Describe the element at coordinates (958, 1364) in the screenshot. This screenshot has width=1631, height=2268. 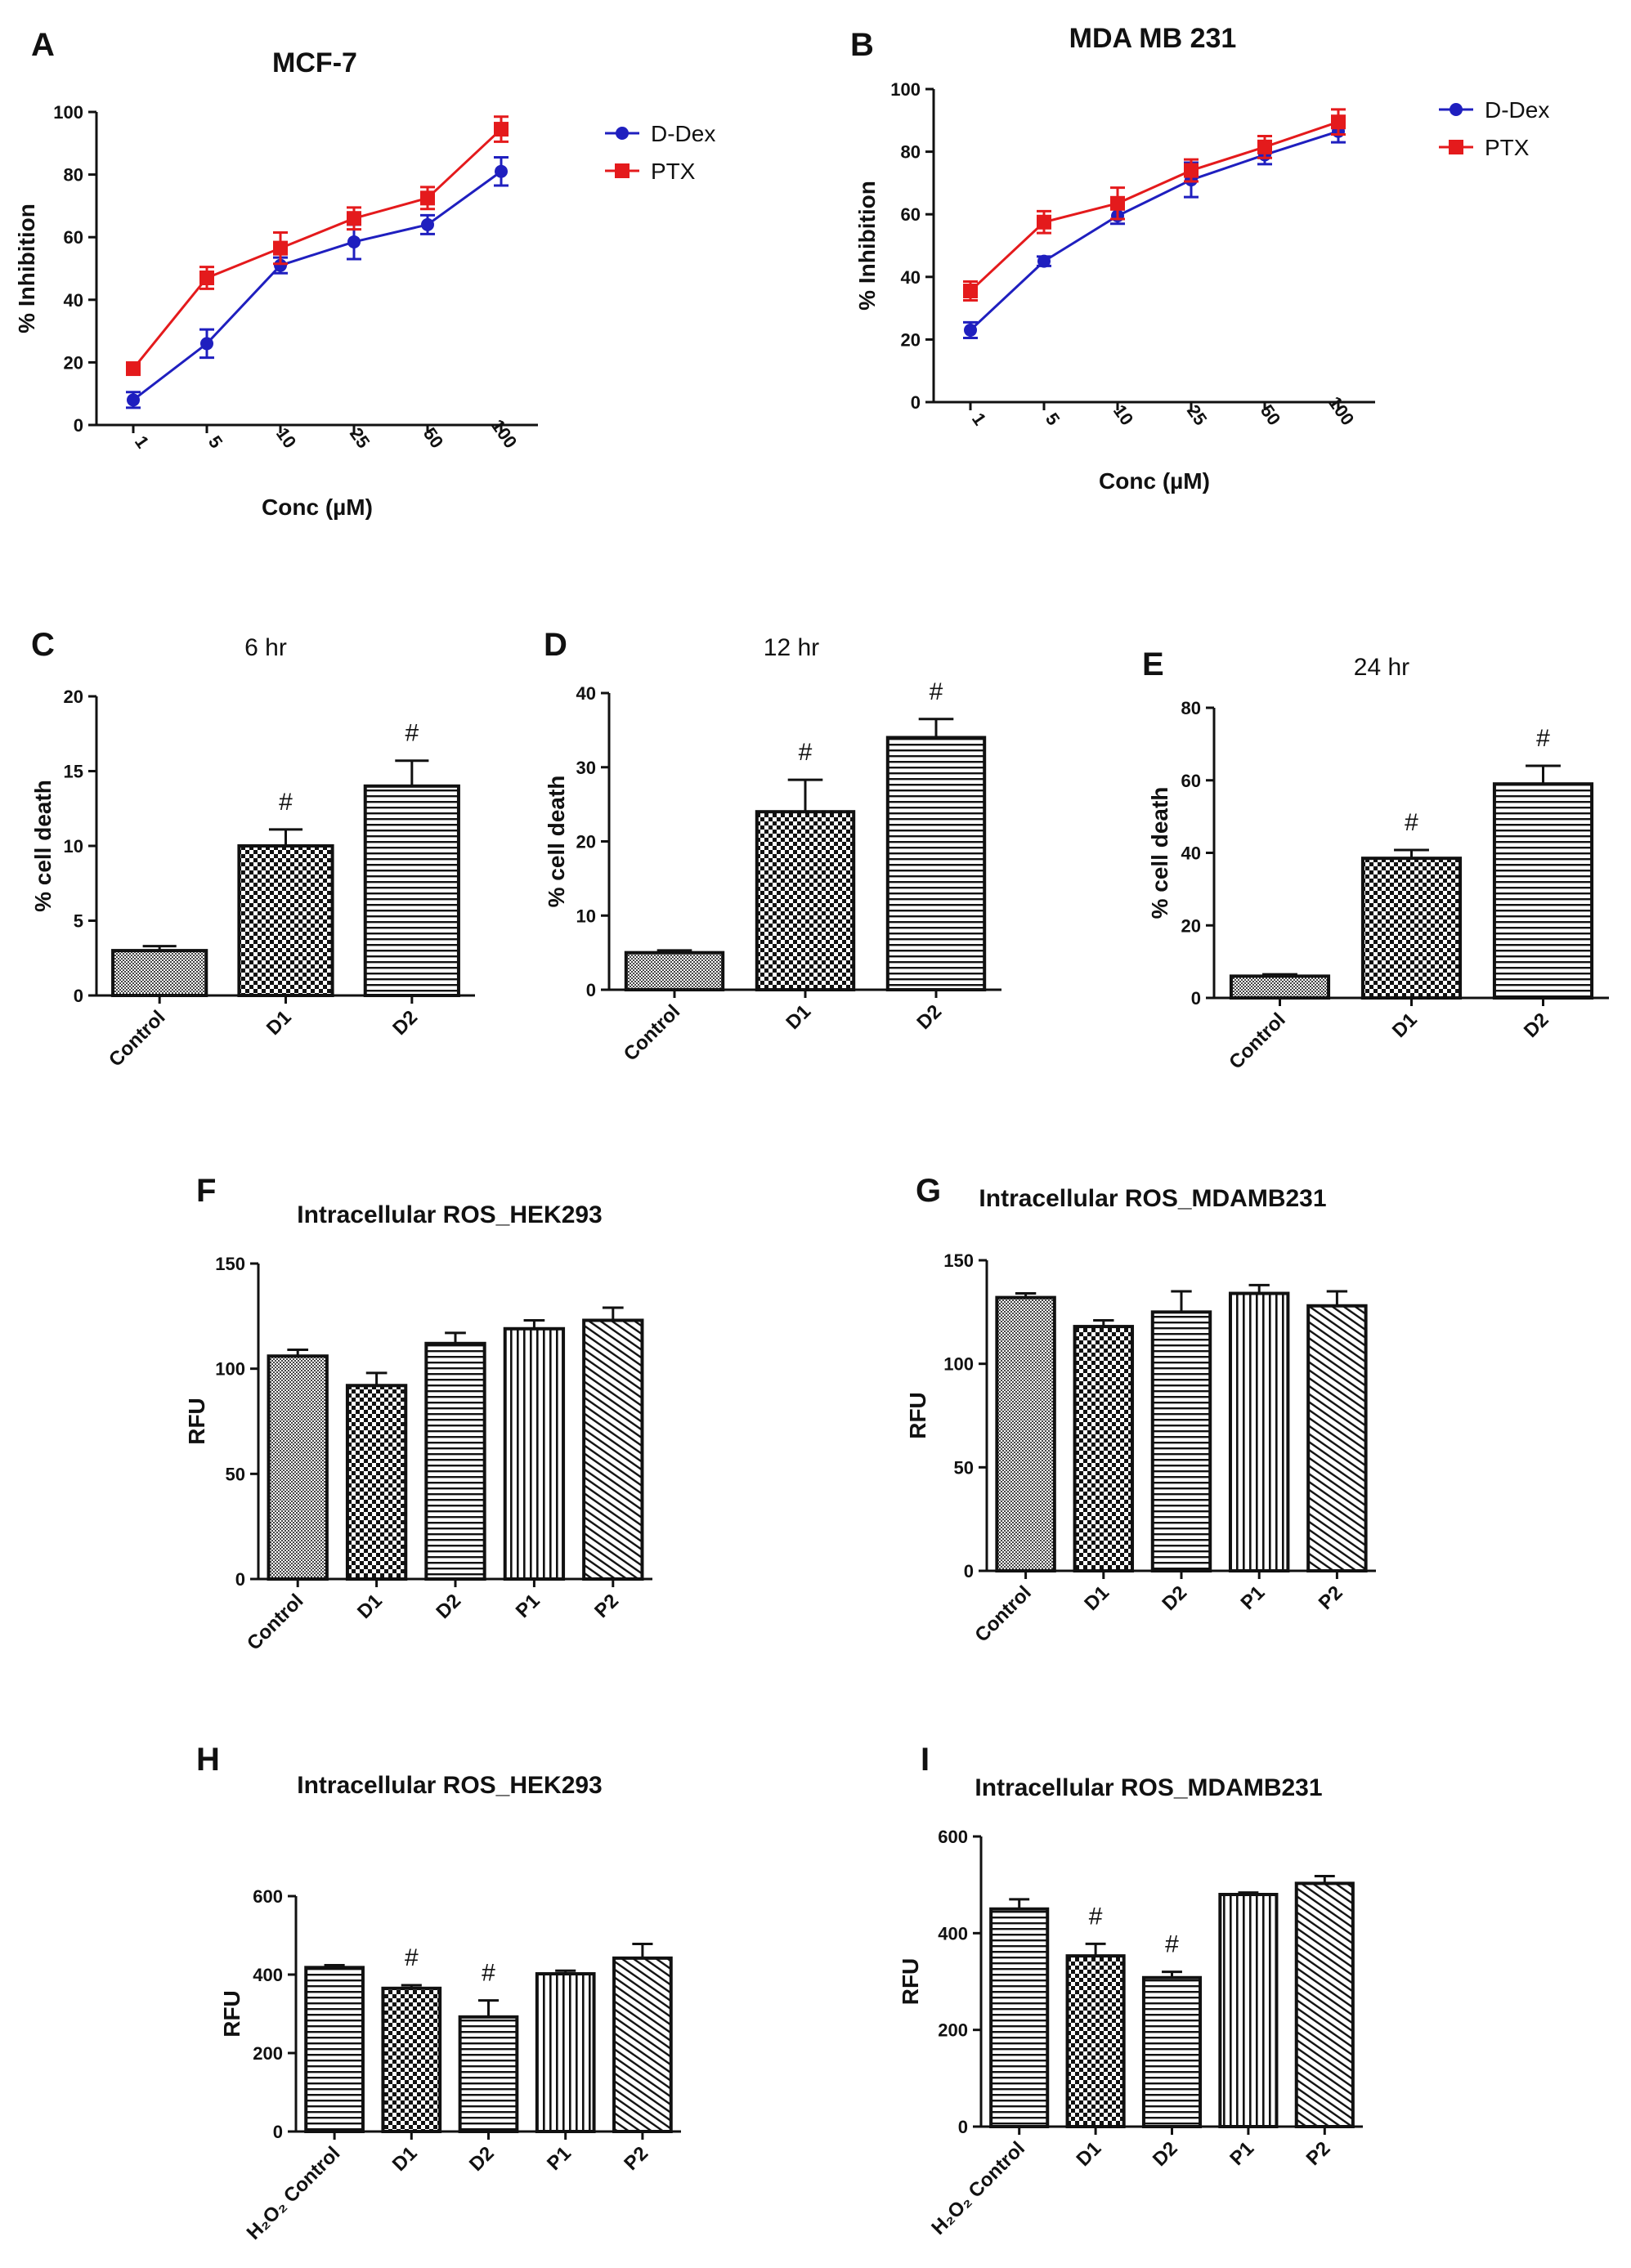
I see `panel-g-y-tick-label: 100` at that location.